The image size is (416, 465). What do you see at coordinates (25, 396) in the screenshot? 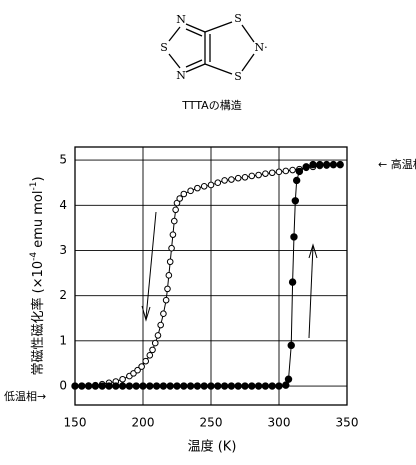
I see `annotation: 低温相→` at bounding box center [25, 396].